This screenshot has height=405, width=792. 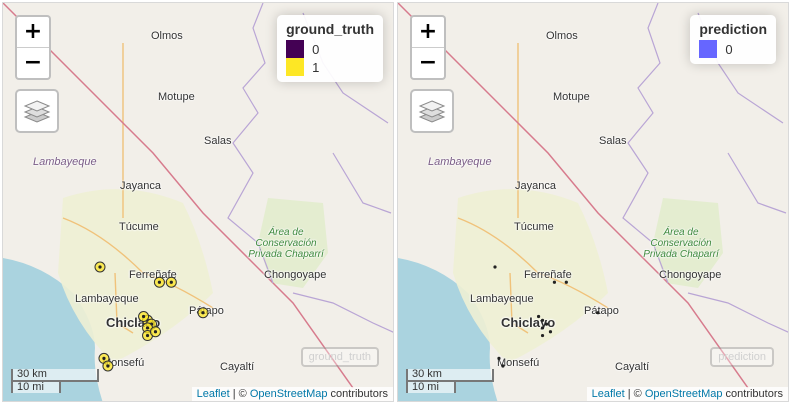 I want to click on legend: ground_truth 0 1, so click(x=330, y=48).